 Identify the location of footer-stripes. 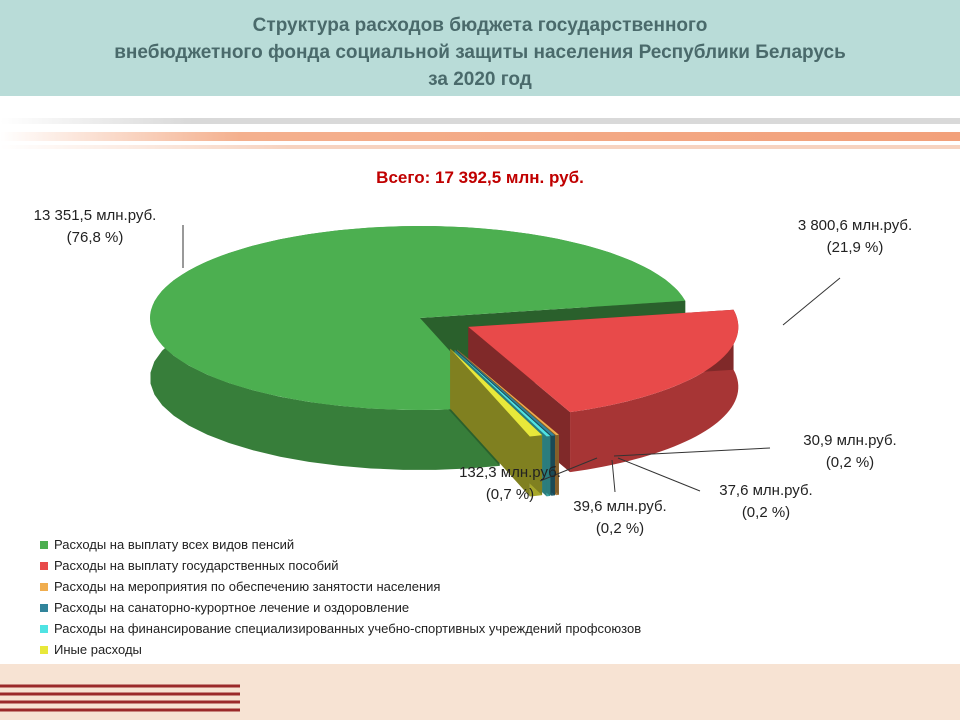
(120, 698).